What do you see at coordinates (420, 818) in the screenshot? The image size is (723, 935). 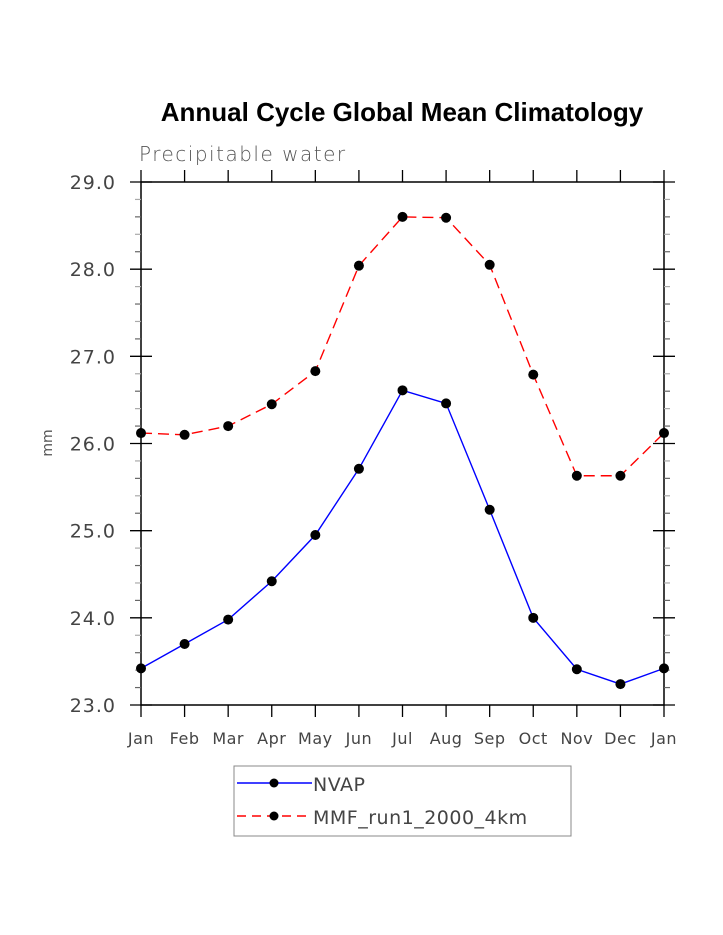 I see `legend-label: MMF_run1_2000_4km` at bounding box center [420, 818].